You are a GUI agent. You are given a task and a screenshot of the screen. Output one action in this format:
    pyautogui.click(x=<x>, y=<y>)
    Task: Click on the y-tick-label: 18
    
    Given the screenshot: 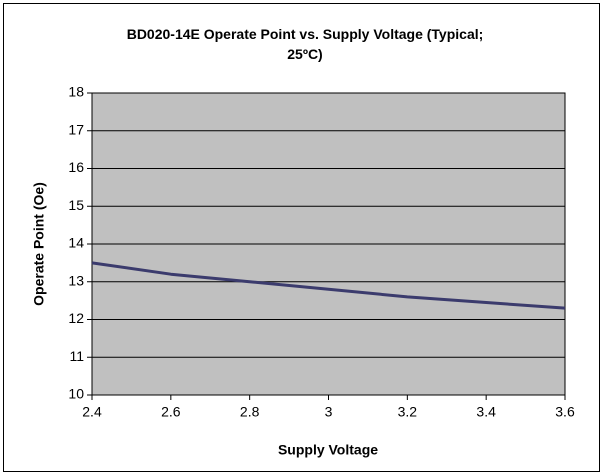 What is the action you would take?
    pyautogui.click(x=76, y=92)
    